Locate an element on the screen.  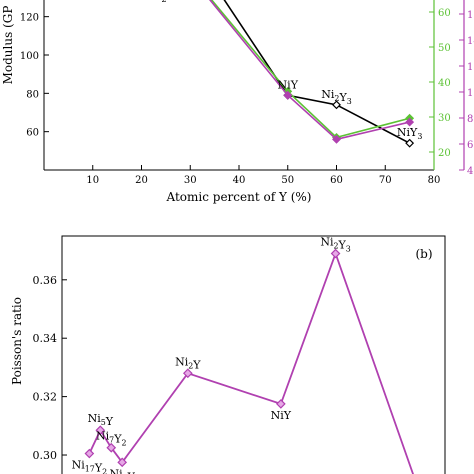
series-group is located at coordinates (312, 74).